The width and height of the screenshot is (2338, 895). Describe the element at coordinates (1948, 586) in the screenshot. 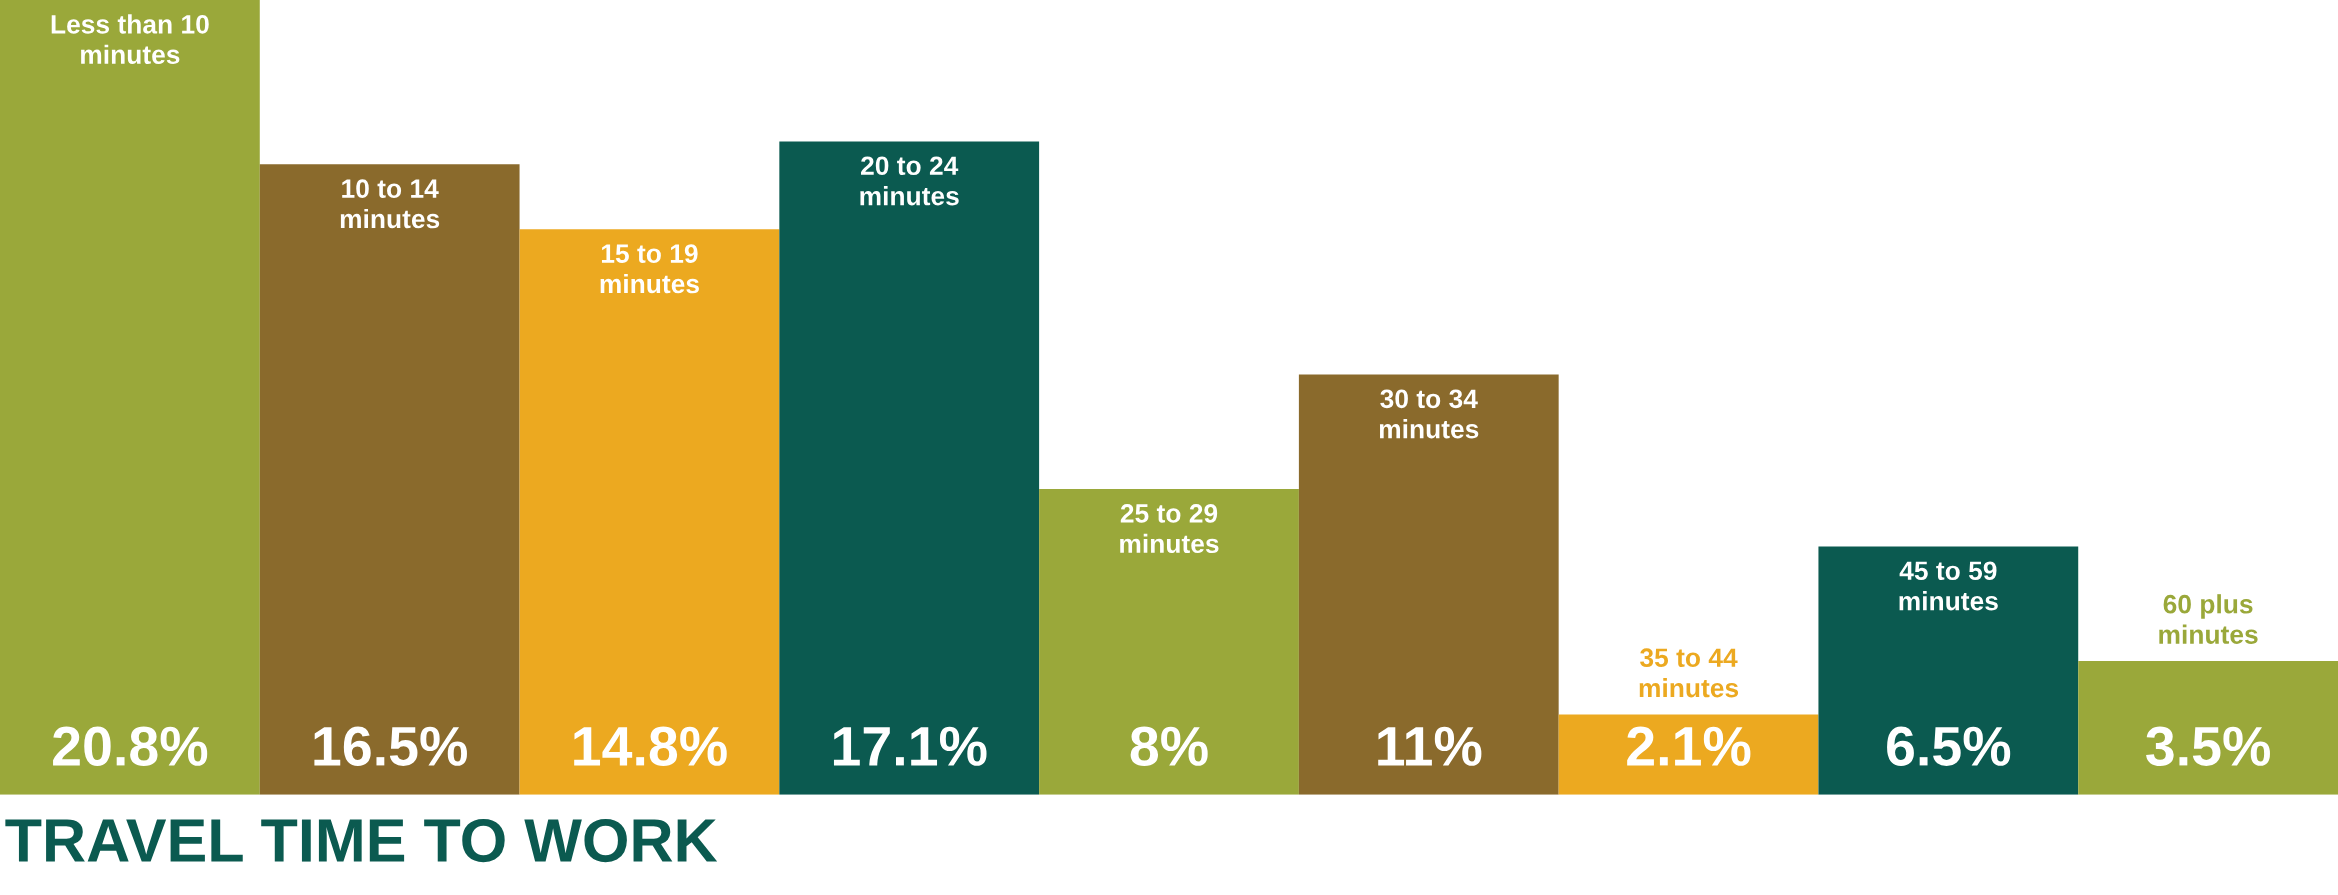

I see `x-tick-label: 45 to 59 minutes` at that location.